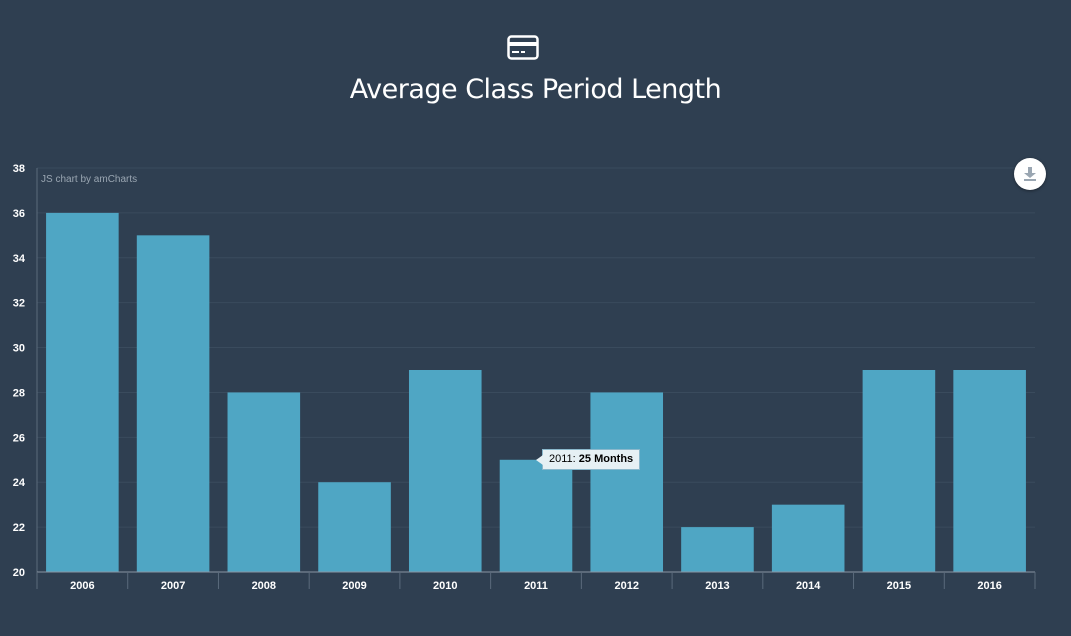  What do you see at coordinates (19, 304) in the screenshot?
I see `y-tick-label: 32` at bounding box center [19, 304].